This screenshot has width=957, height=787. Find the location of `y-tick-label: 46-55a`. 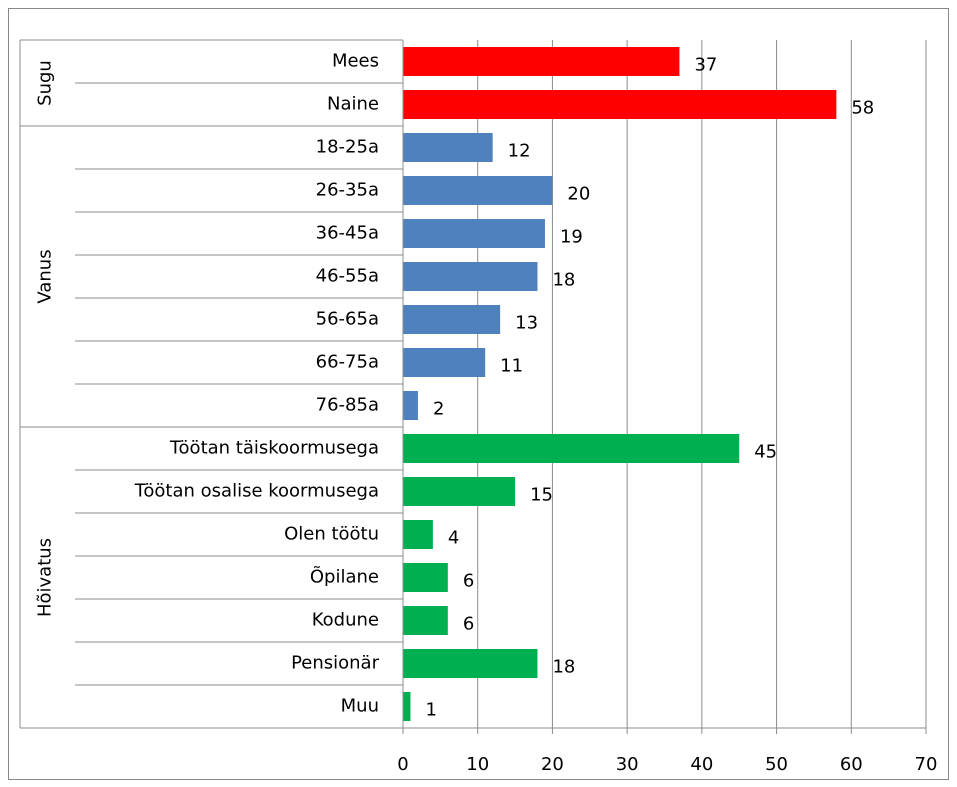

y-tick-label: 46-55a is located at coordinates (347, 276).